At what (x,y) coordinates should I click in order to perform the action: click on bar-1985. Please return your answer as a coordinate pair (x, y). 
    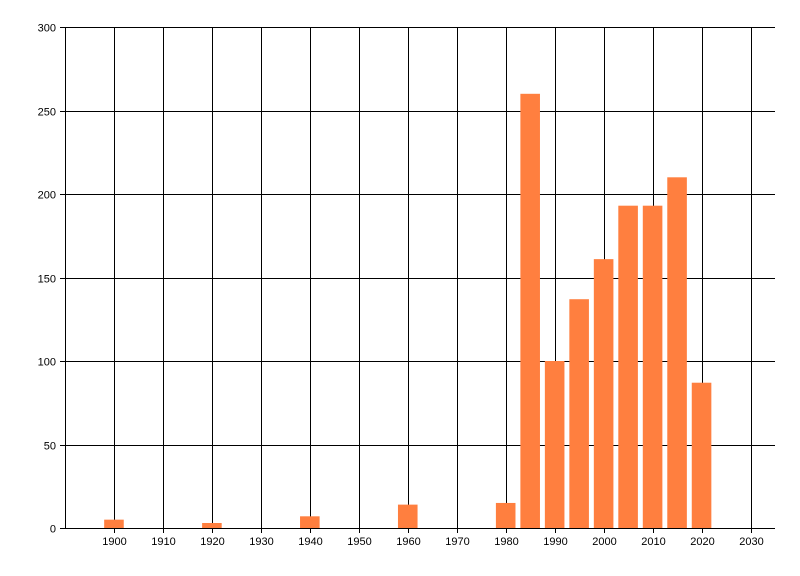
    Looking at the image, I should click on (530, 311).